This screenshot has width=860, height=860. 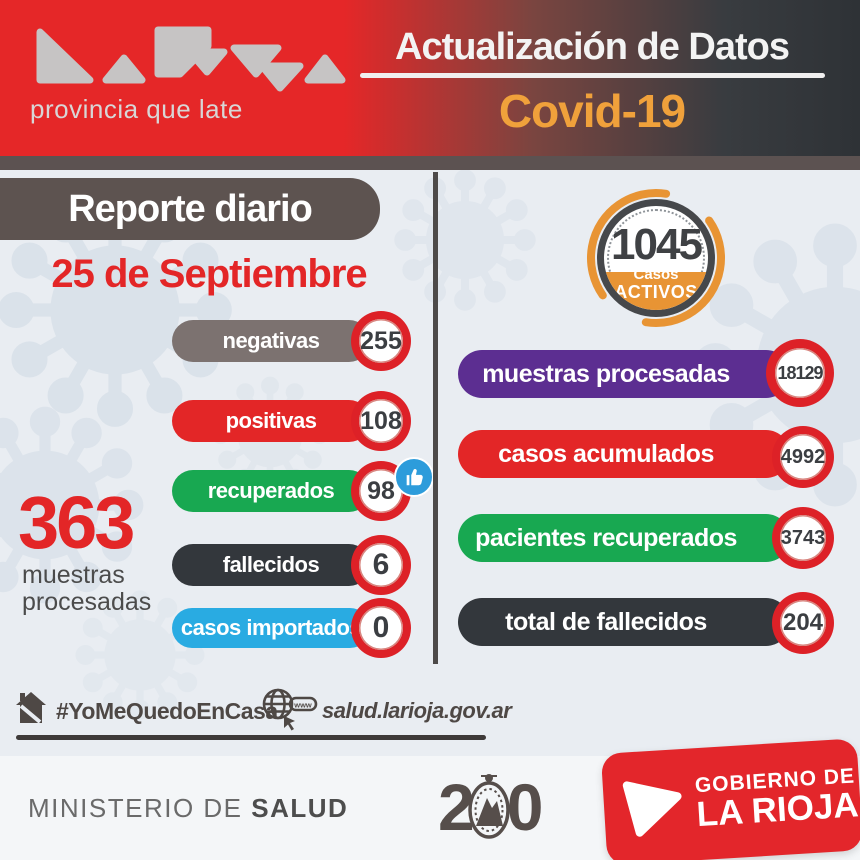 I want to click on stat-label: casos acumulados, so click(x=606, y=453).